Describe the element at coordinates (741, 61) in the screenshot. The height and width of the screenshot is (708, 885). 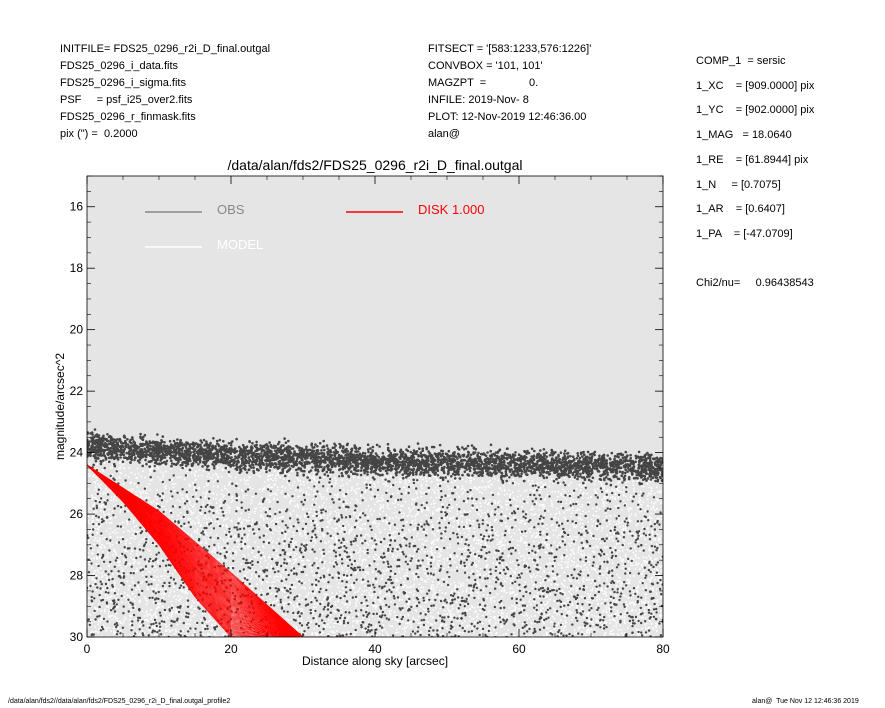
I see `header-right-line: COMP_1 = sersic` at that location.